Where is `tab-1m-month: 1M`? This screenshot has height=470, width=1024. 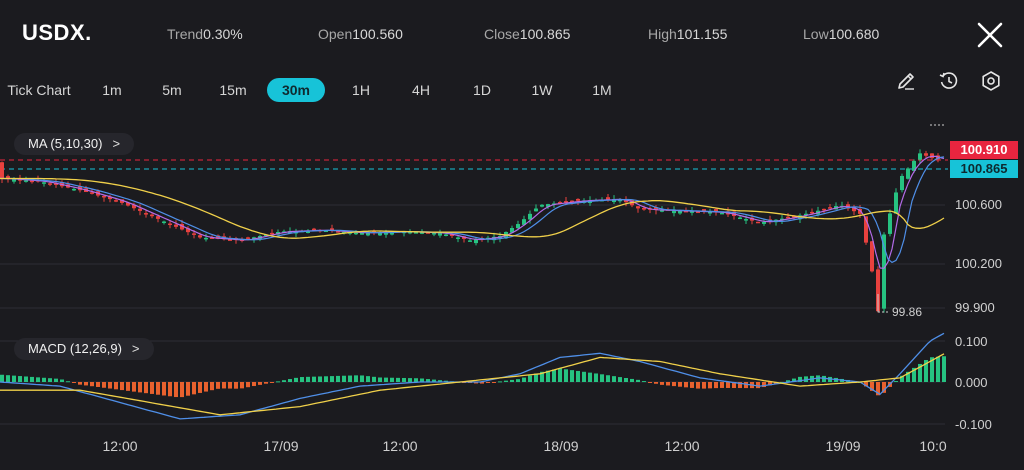
tab-1m-month: 1M is located at coordinates (602, 90).